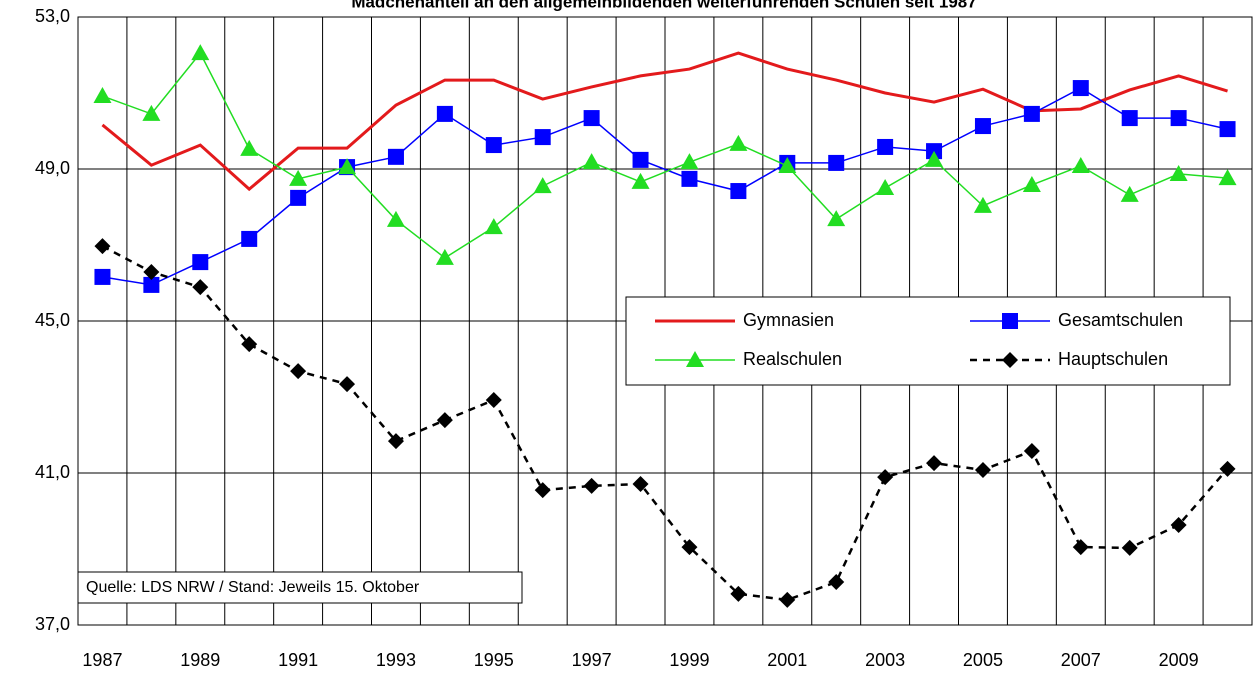  What do you see at coordinates (788, 320) in the screenshot?
I see `legend-label: Gymnasien` at bounding box center [788, 320].